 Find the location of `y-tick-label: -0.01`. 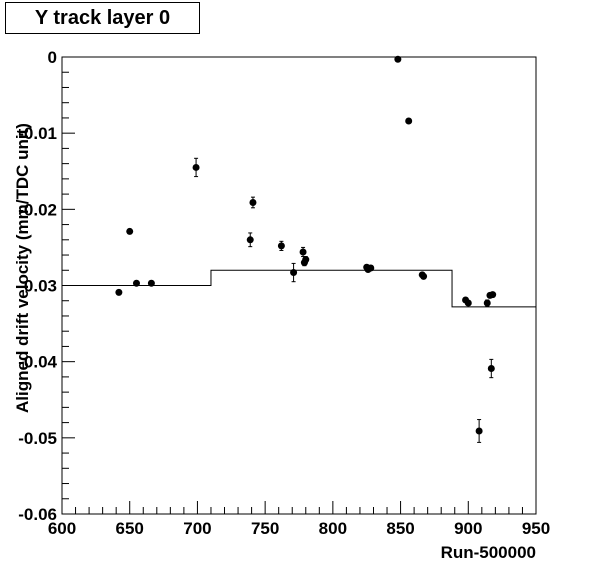

y-tick-label: -0.01 is located at coordinates (37, 133).